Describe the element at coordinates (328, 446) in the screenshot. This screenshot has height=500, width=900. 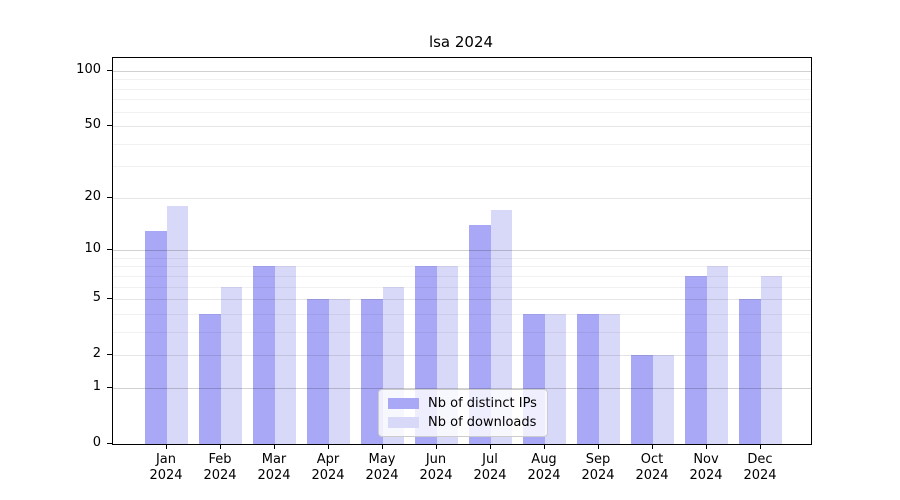
I see `x-tick-mark-apr` at that location.